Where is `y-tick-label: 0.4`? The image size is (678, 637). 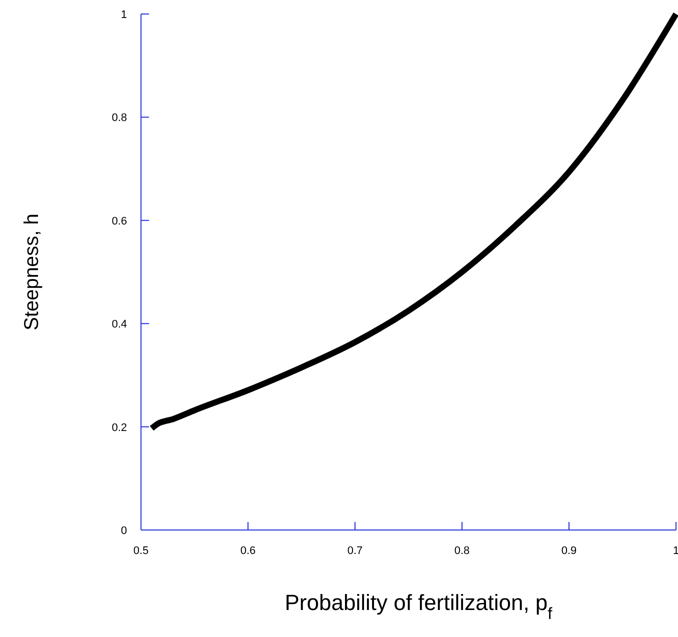
y-tick-label: 0.4 is located at coordinates (119, 324).